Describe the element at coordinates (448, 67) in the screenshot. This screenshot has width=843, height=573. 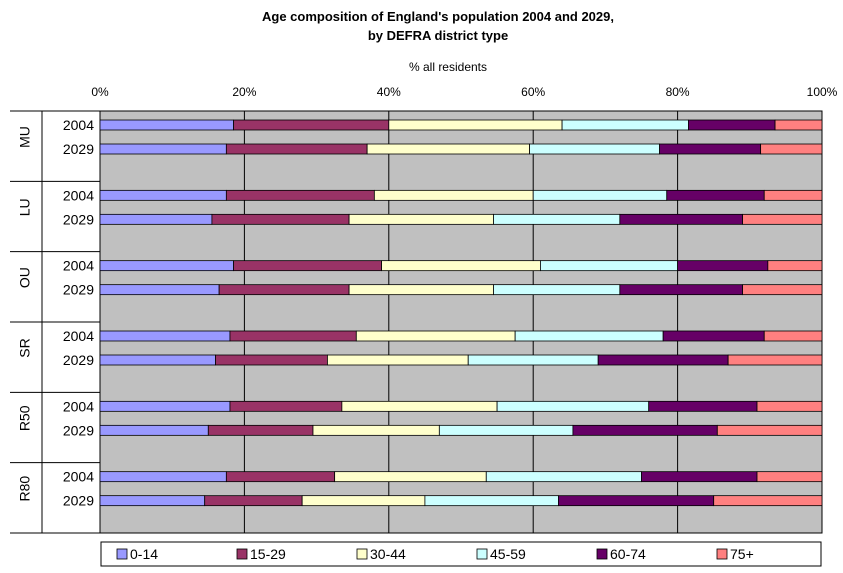
I see `x-axis-title: % all residents` at that location.